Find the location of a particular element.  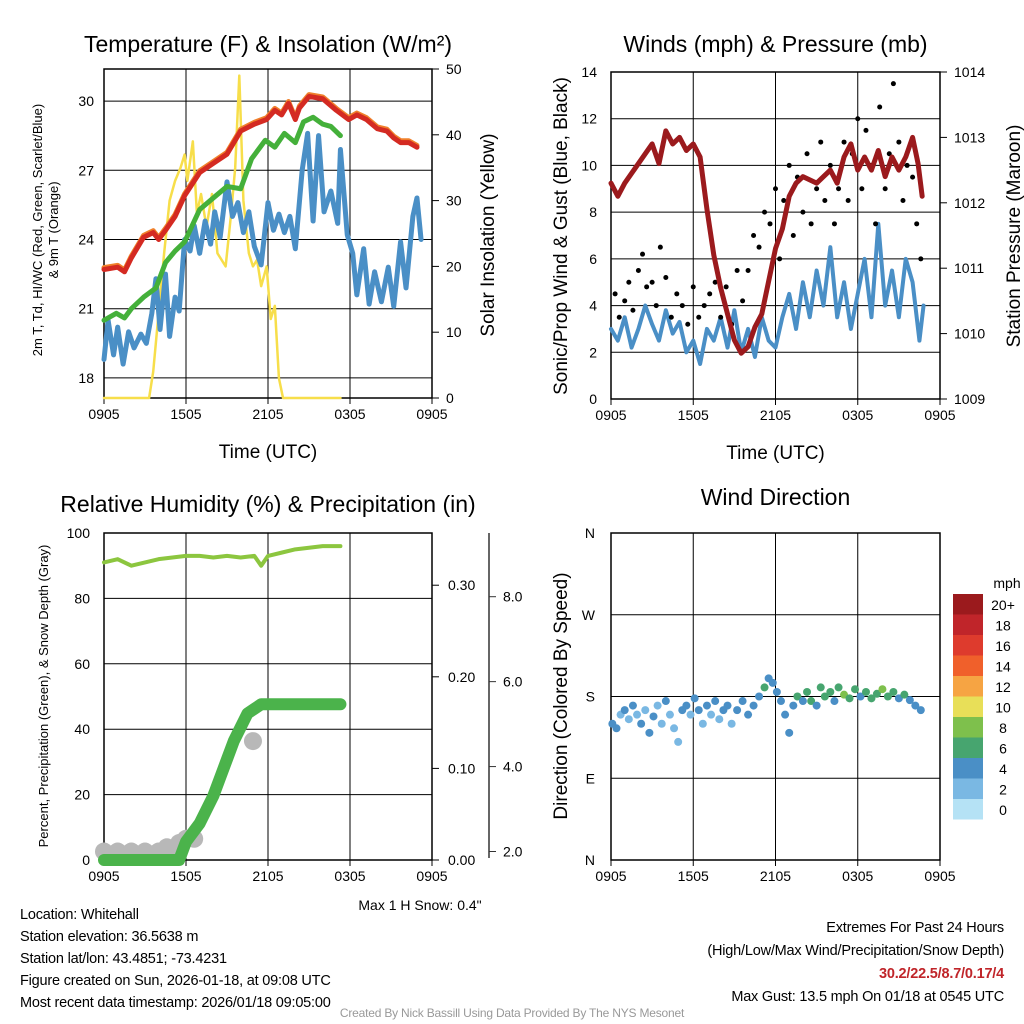

y-tick-label: 14 is located at coordinates (589, 72).